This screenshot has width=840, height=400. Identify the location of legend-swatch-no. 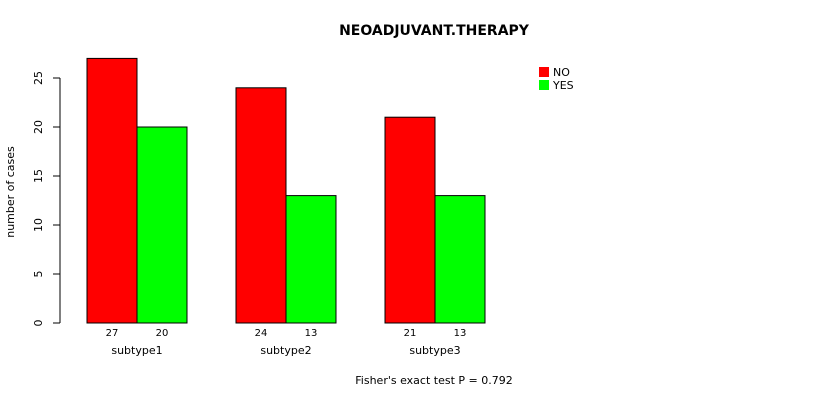
(544, 72).